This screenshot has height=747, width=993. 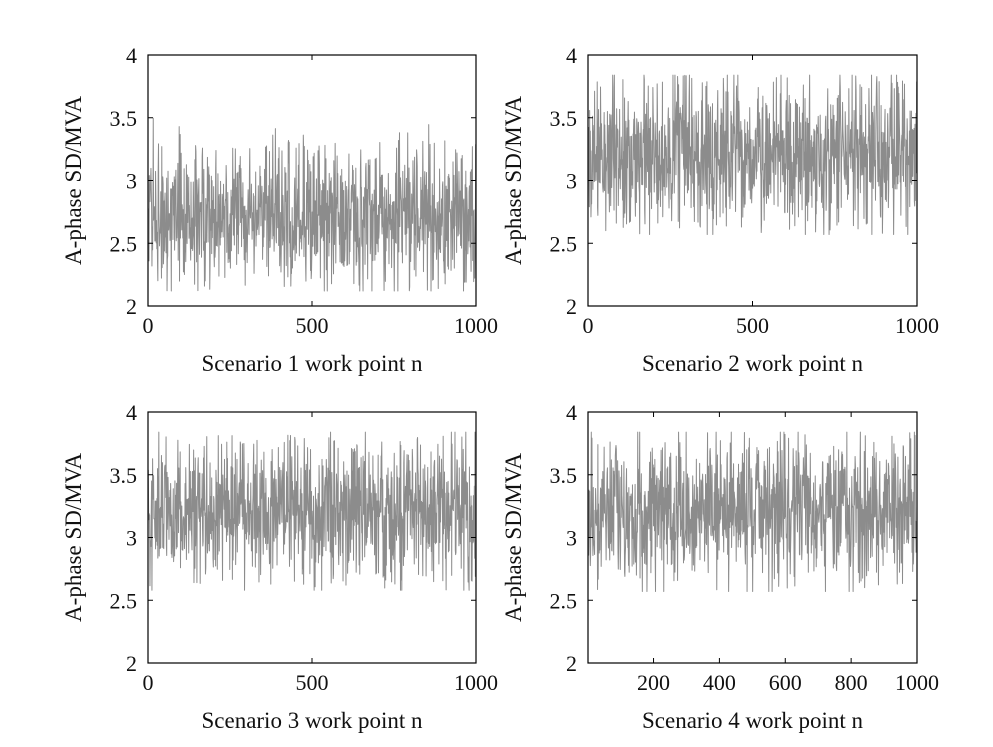 What do you see at coordinates (312, 363) in the screenshot?
I see `x-axis-label: Scenario 1 work point n` at bounding box center [312, 363].